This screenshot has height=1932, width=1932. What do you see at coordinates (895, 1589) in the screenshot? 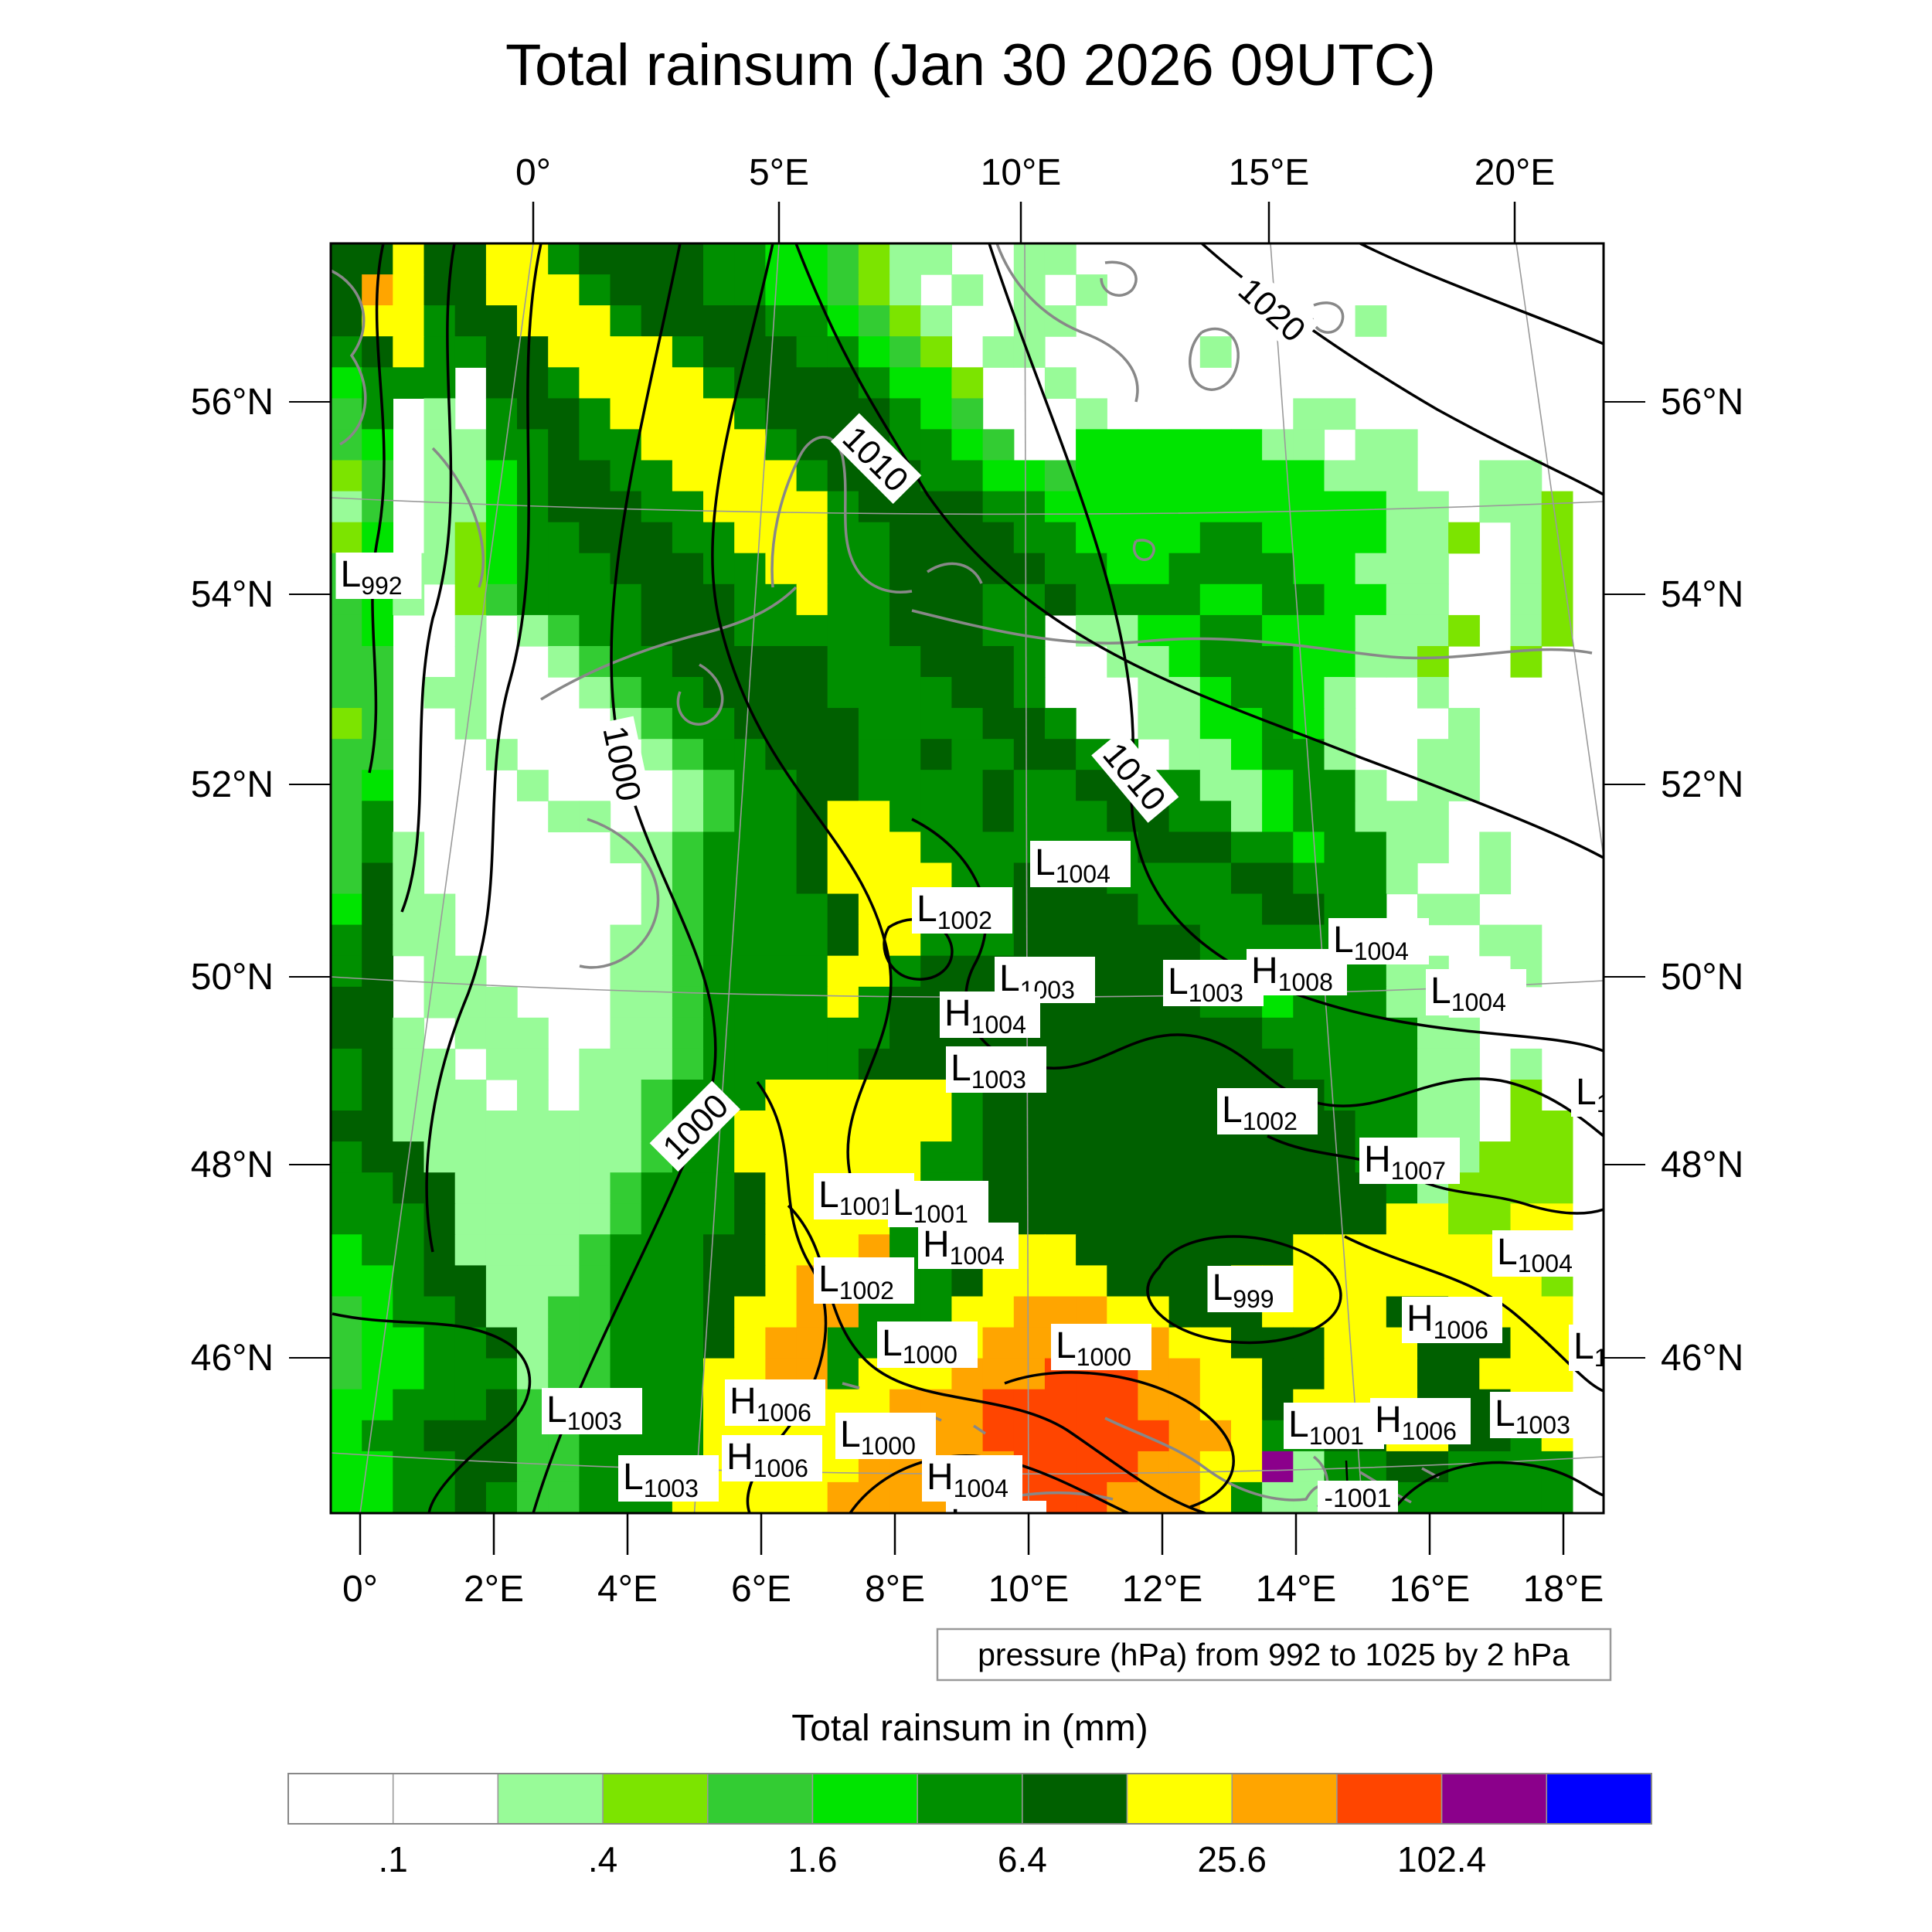
I see `bottom-axis-label: 8°E` at bounding box center [895, 1589].